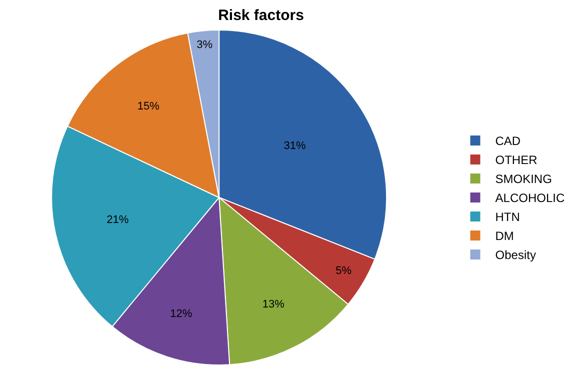  I want to click on chart-title: Risk factors, so click(261, 15).